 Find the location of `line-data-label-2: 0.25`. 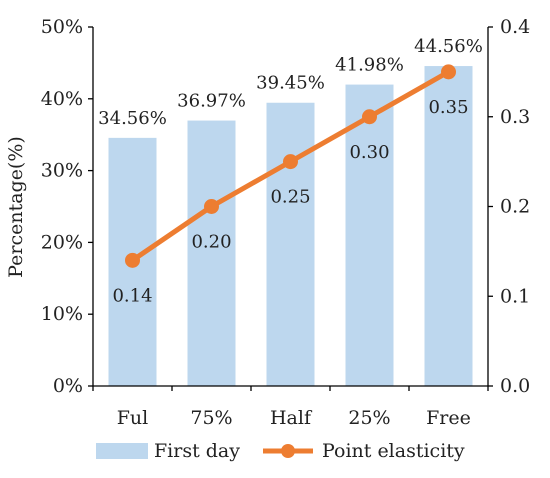

line-data-label-2: 0.25 is located at coordinates (290, 197).